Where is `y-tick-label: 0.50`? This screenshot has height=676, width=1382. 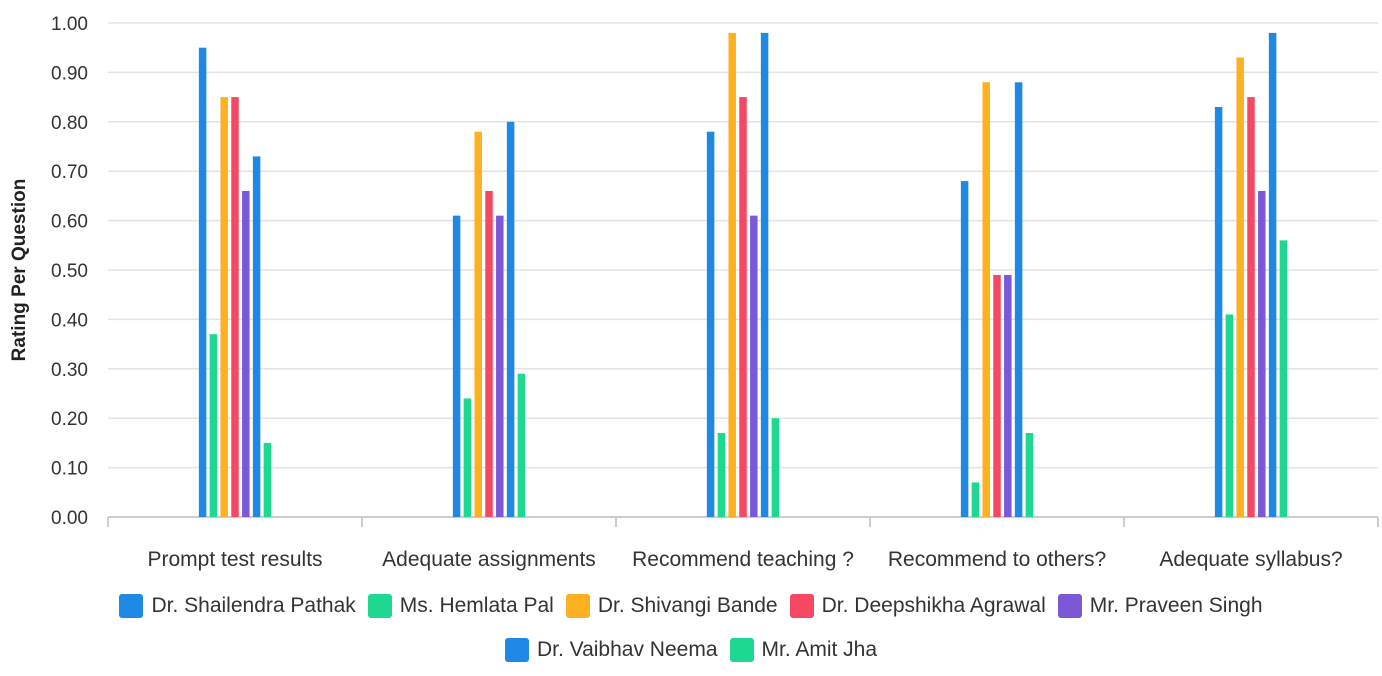 y-tick-label: 0.50 is located at coordinates (69, 271).